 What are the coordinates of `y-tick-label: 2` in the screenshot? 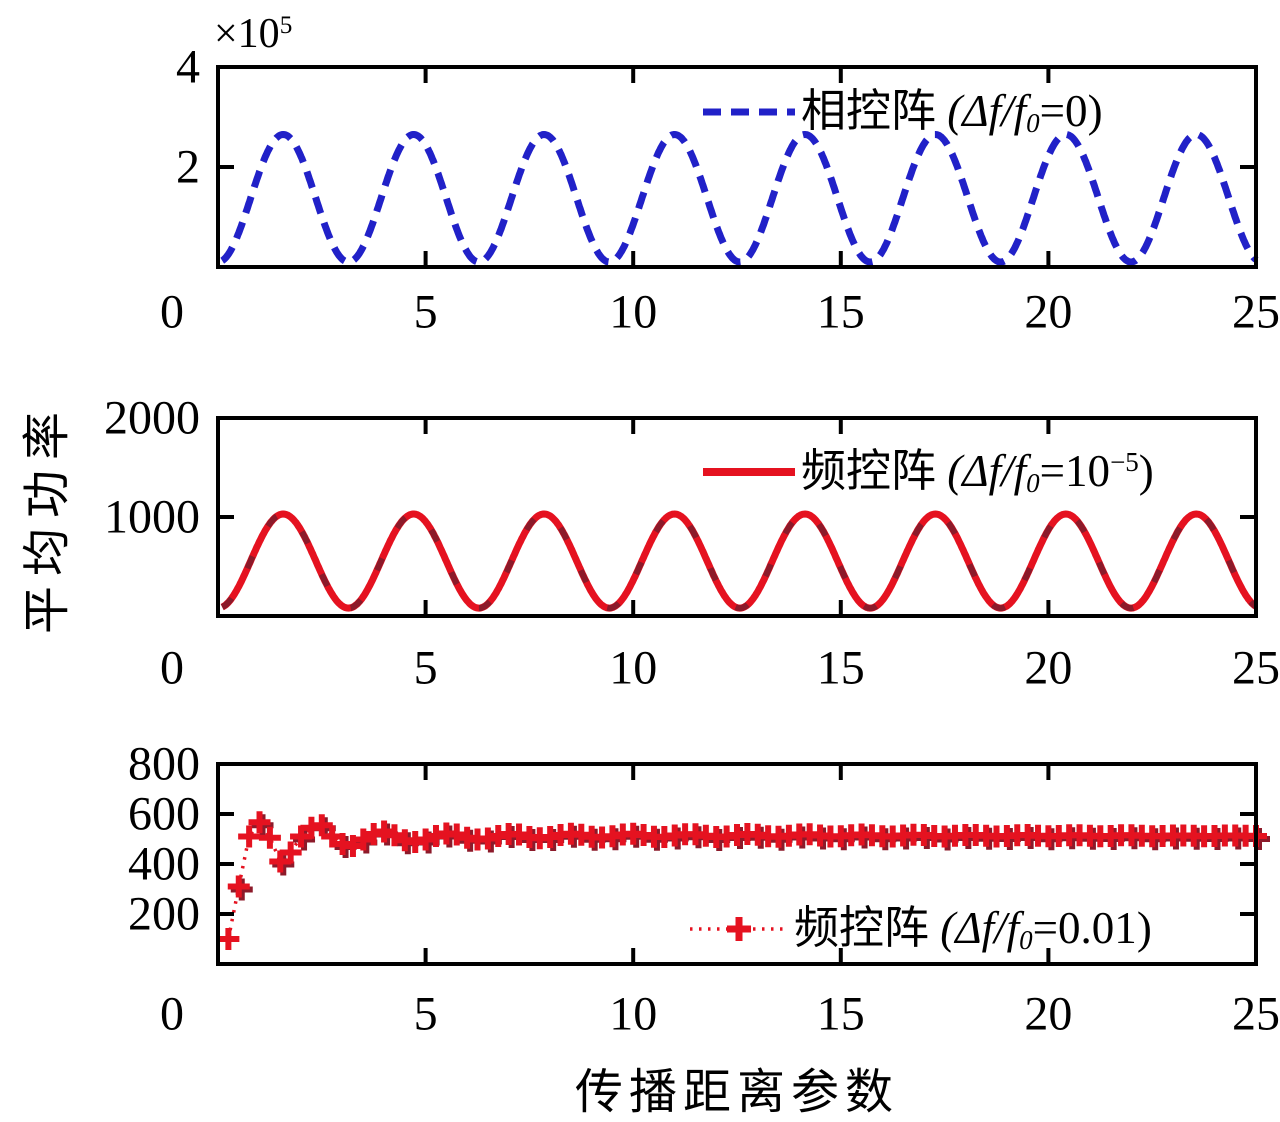 It's located at (188, 167).